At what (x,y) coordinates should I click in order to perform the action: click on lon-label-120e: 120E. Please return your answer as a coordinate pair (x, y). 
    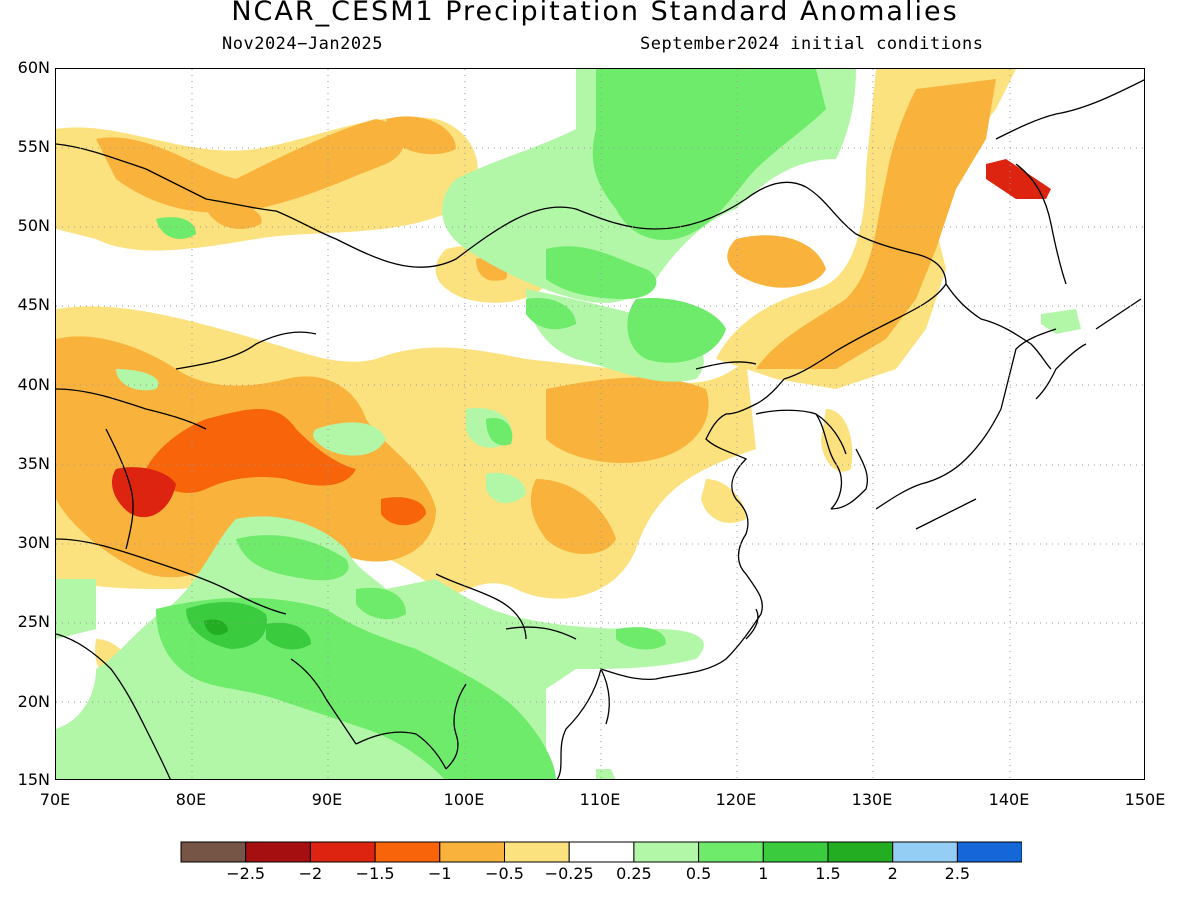
    Looking at the image, I should click on (736, 799).